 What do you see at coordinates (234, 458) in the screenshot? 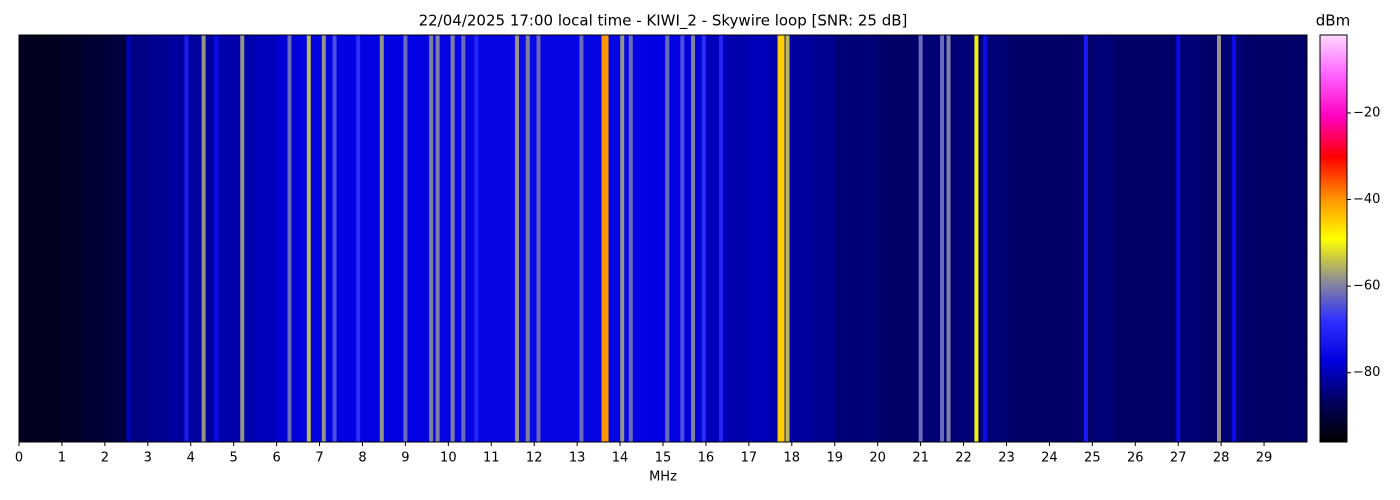
I see `x-tick-label: 5` at bounding box center [234, 458].